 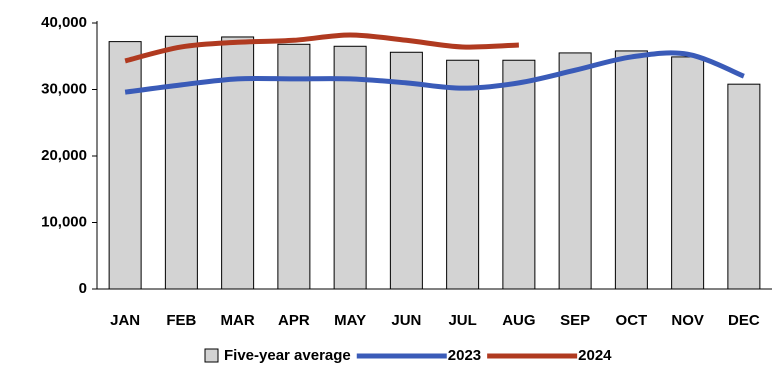 I want to click on y-tick-label: 20,000, so click(x=64, y=155).